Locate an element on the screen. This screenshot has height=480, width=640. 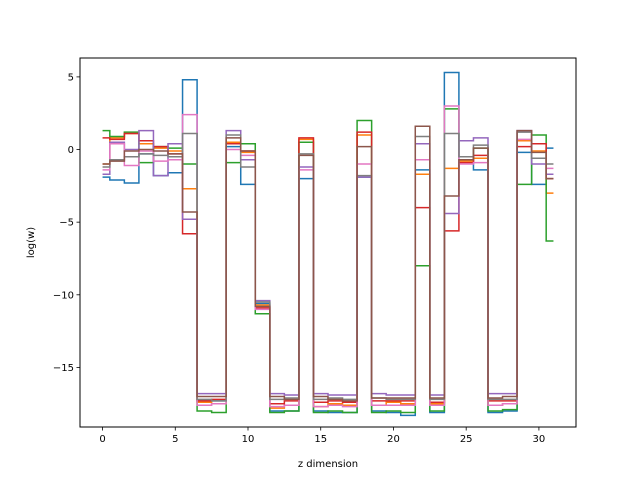
y-tick-label: −5 is located at coordinates (66, 223).